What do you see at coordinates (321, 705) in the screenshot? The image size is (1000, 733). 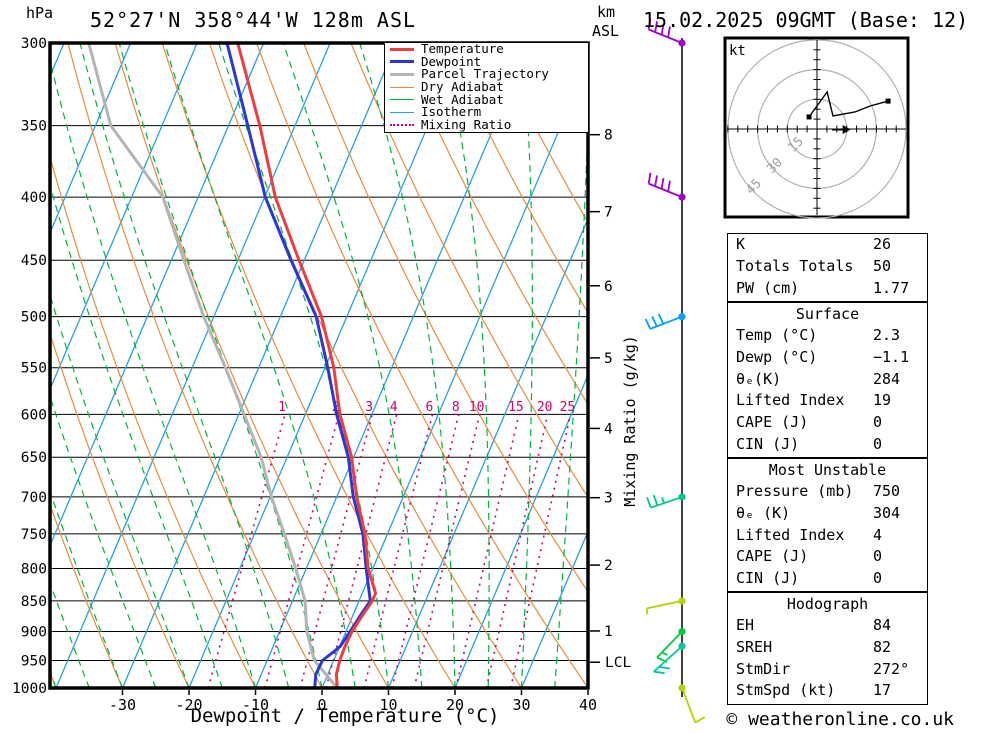 I see `temp-tick-label: 0` at bounding box center [321, 705].